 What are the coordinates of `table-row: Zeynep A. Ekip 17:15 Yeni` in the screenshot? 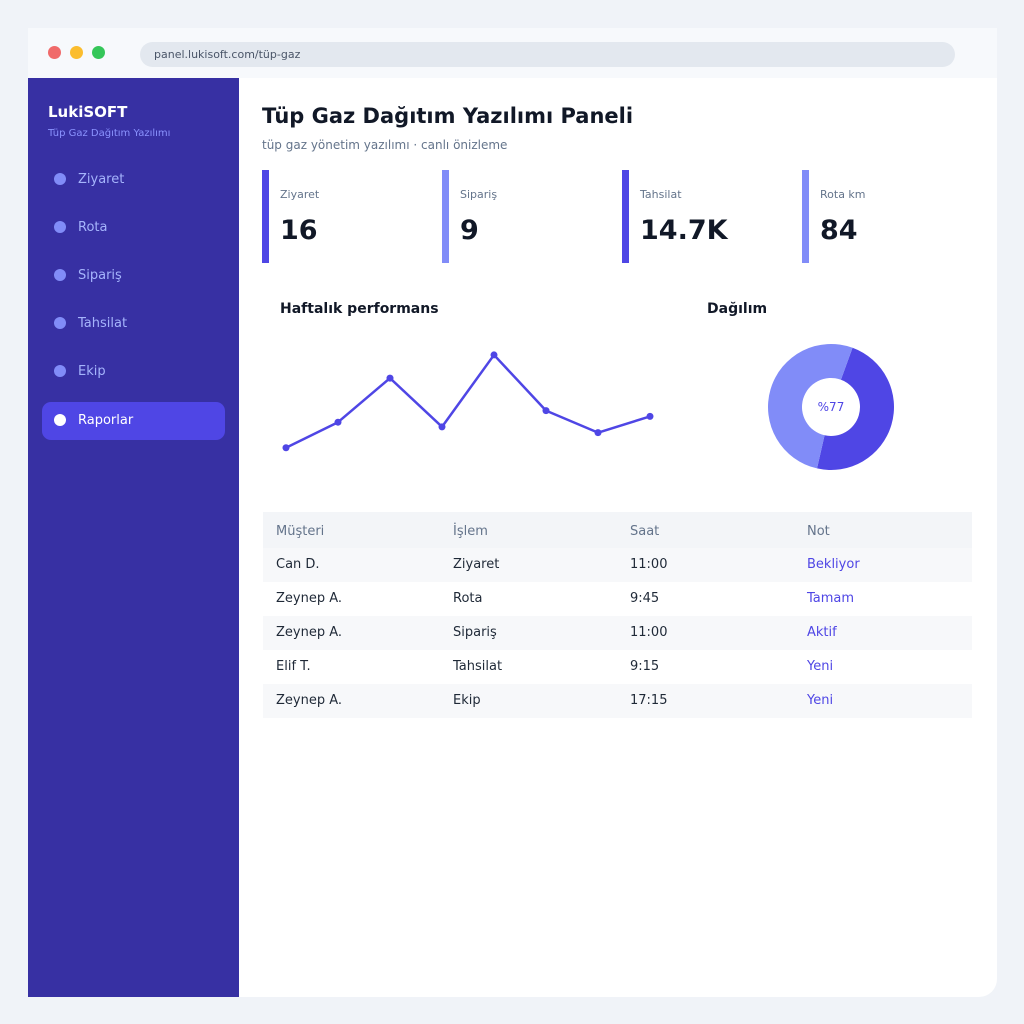 It's located at (617, 701).